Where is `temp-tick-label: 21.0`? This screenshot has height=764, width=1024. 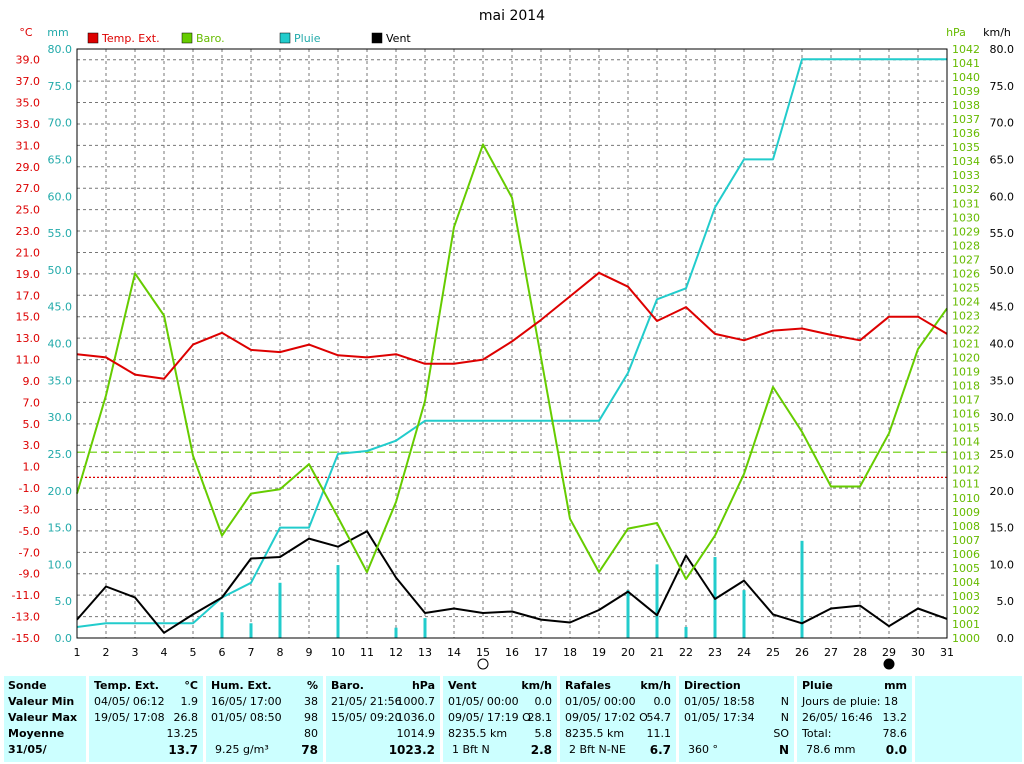 temp-tick-label: 21.0 is located at coordinates (28, 252).